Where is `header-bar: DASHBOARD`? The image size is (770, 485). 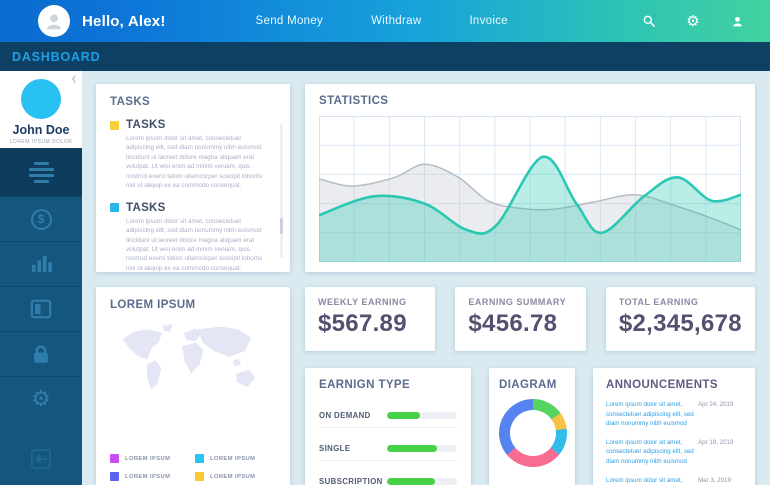 header-bar: DASHBOARD is located at coordinates (385, 56).